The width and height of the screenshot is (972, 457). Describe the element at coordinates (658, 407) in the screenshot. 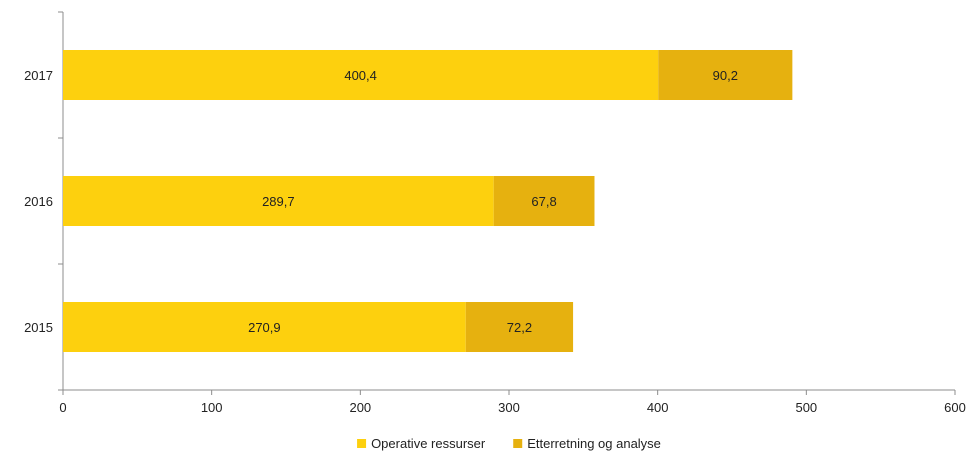

I see `x-tick-label: 400` at that location.